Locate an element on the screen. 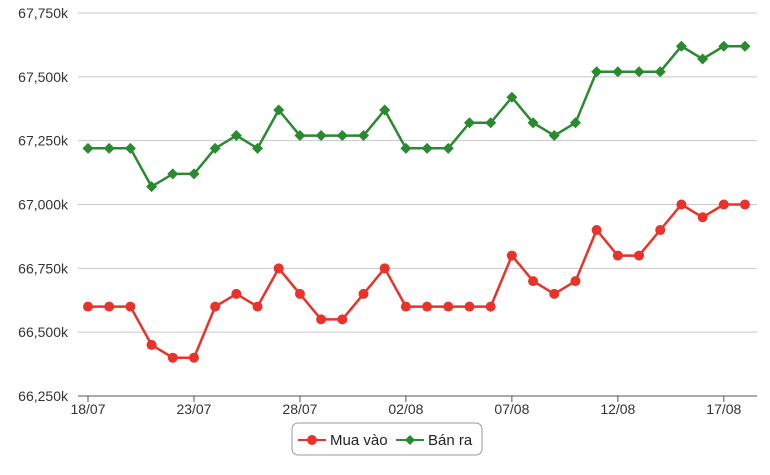 The image size is (770, 475). legend-item-mua-vao: Mua vào is located at coordinates (343, 440).